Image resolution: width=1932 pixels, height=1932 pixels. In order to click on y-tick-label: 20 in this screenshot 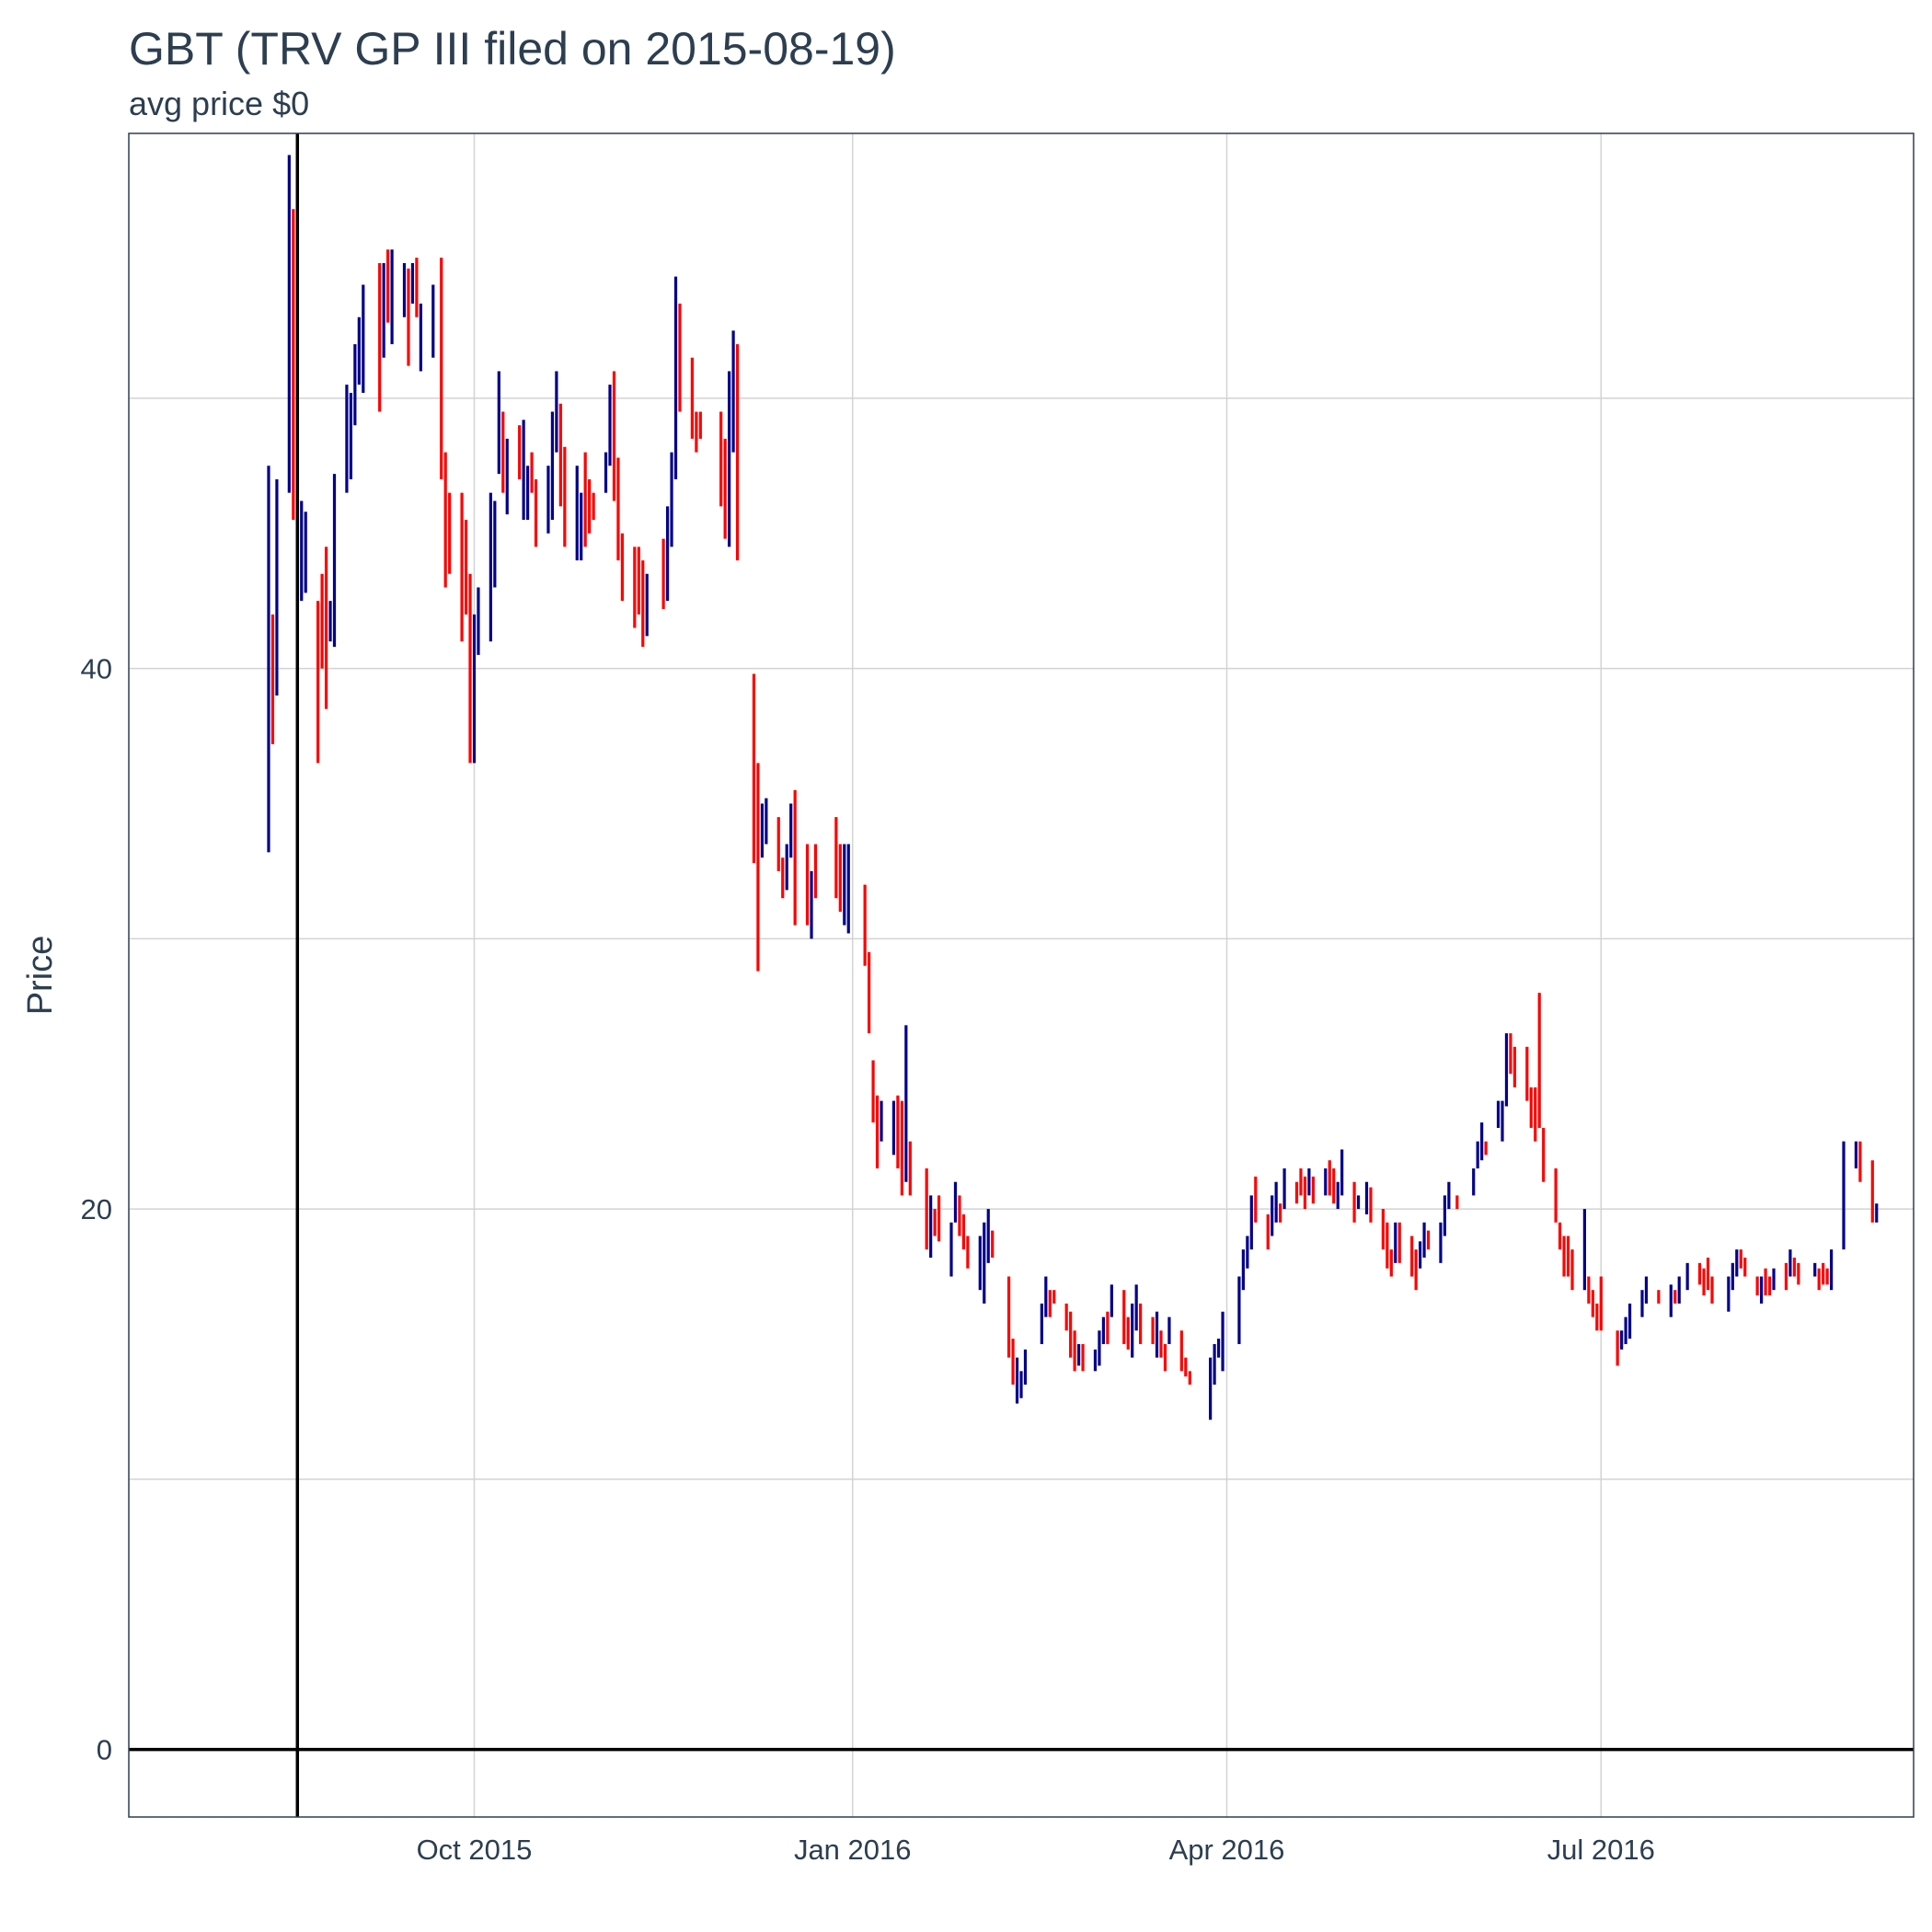, I will do `click(96, 1209)`.